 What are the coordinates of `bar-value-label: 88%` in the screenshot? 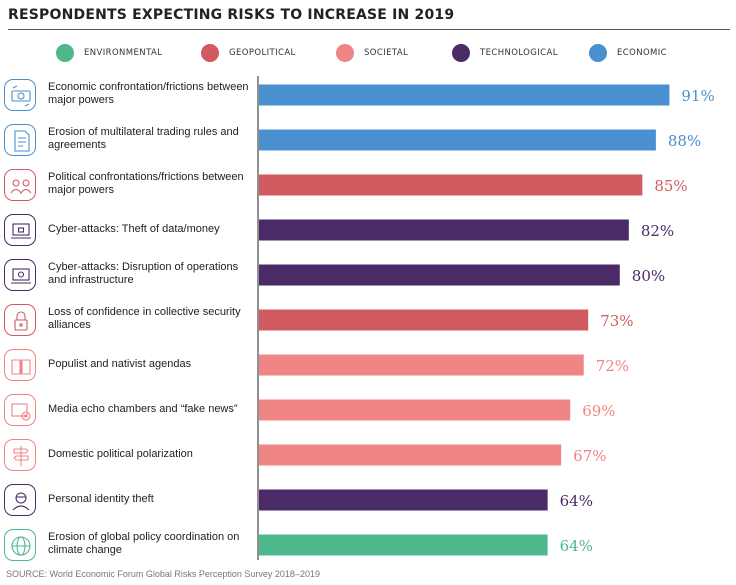 It's located at (684, 141).